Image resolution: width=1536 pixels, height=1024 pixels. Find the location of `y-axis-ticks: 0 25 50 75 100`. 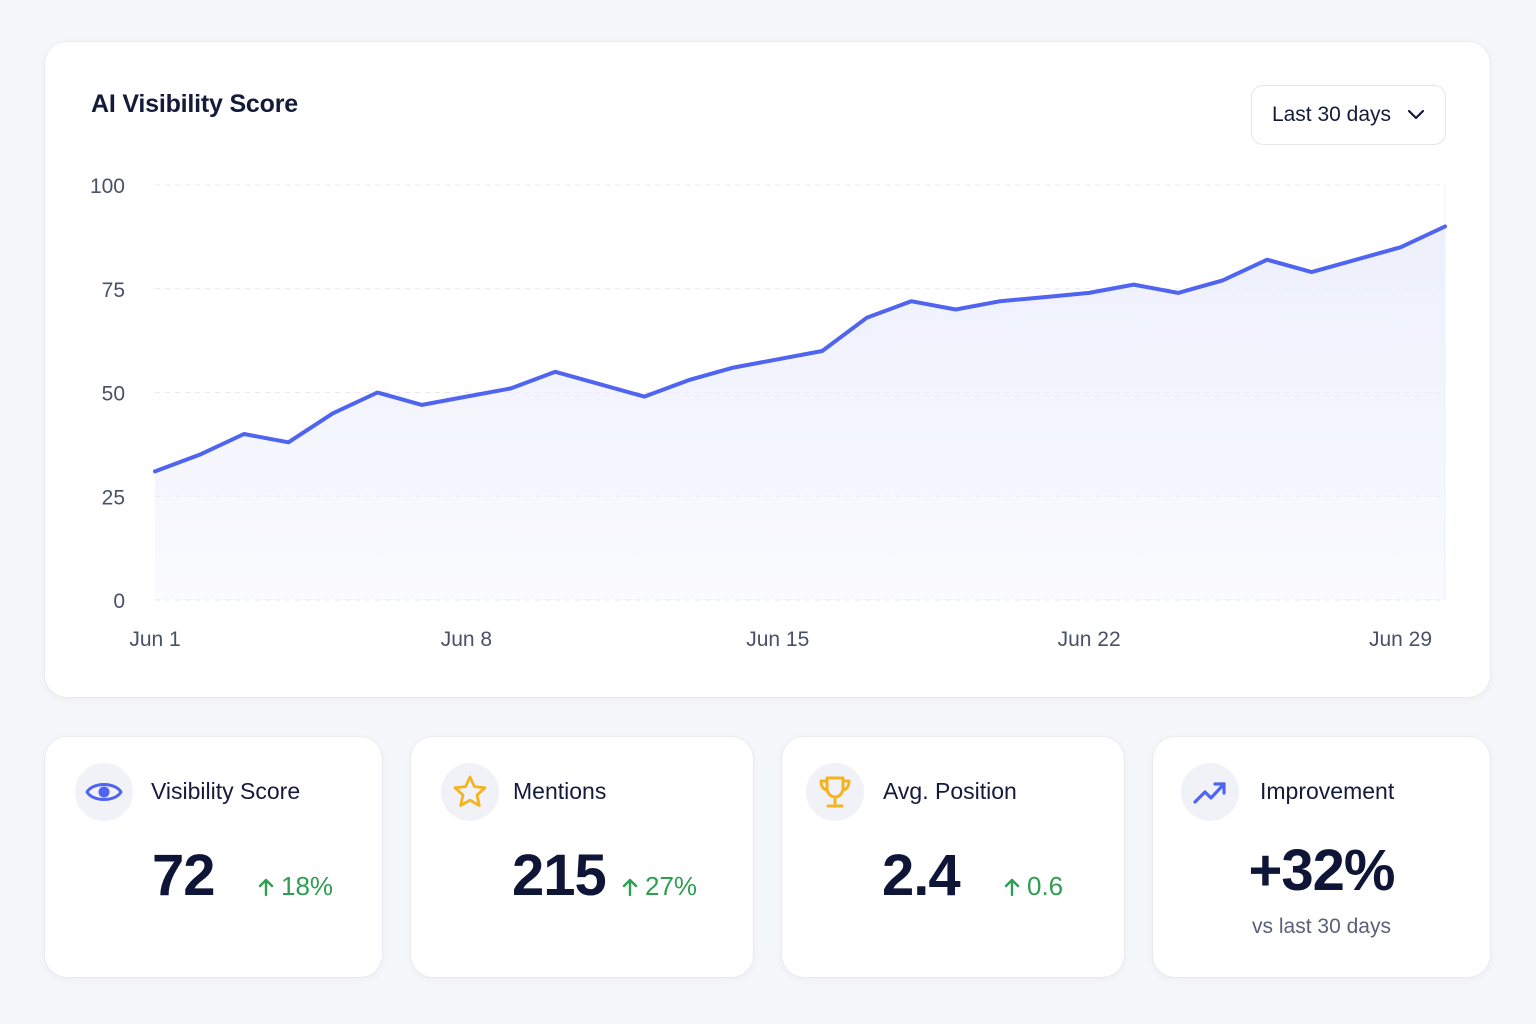

y-axis-ticks: 0 25 50 75 100 is located at coordinates (107, 394).